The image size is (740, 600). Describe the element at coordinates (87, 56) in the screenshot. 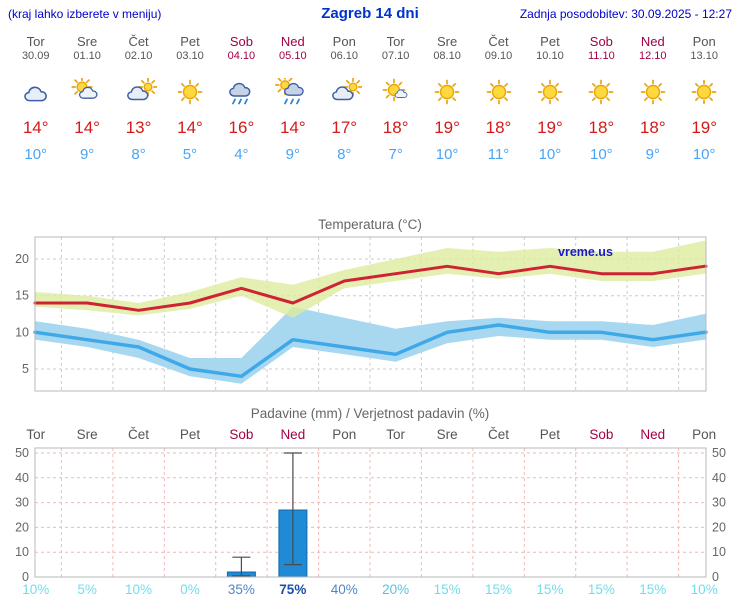

I see `day-date: 01.10` at that location.